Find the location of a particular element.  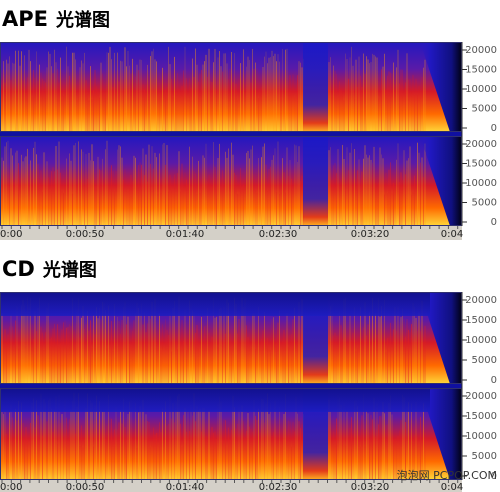

title-text: 光谱图 is located at coordinates (69, 270).